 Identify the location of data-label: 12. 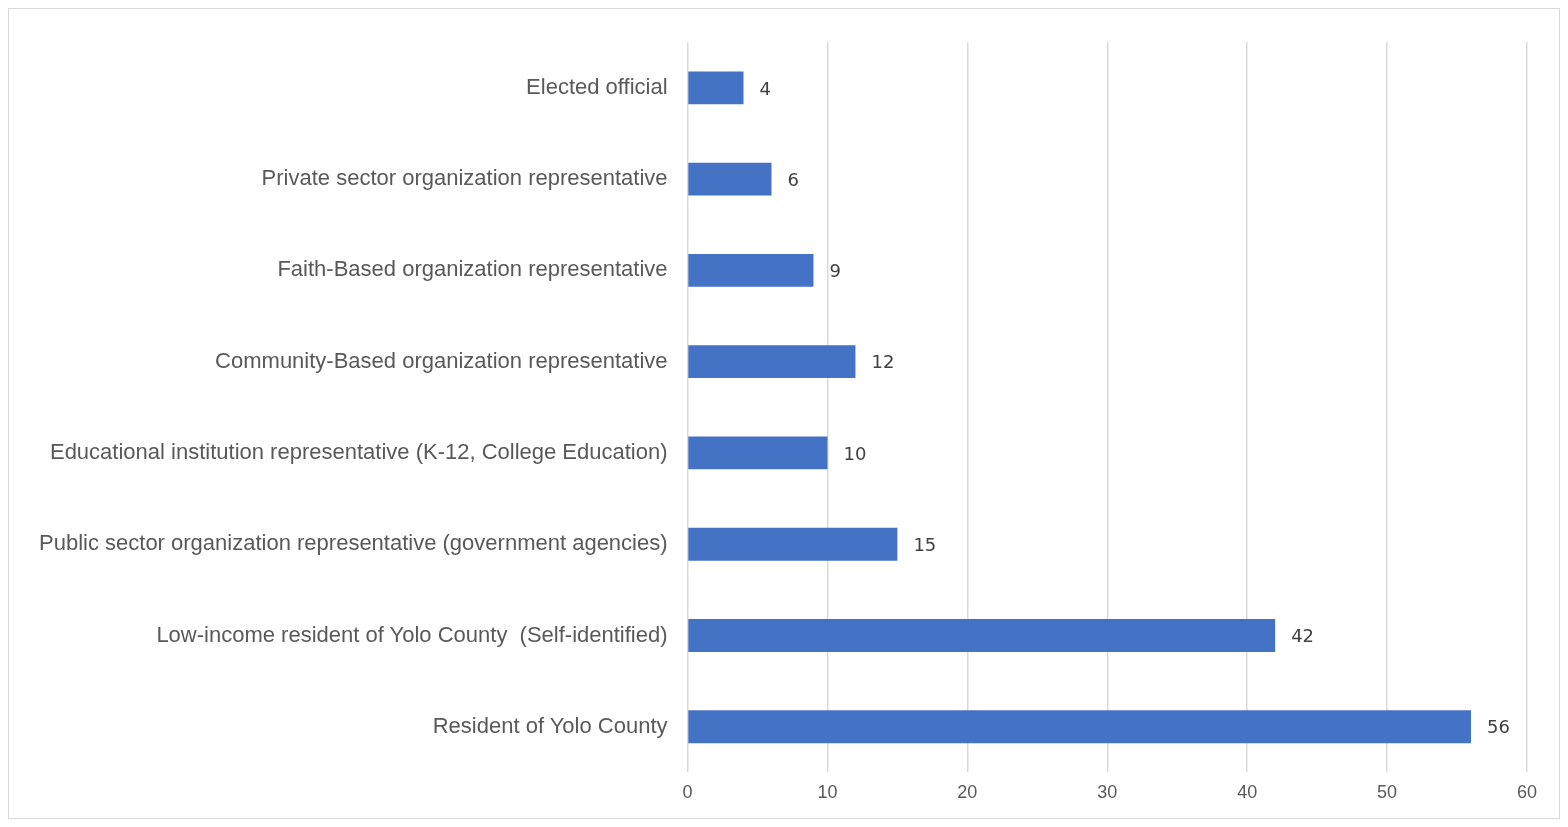
(883, 362).